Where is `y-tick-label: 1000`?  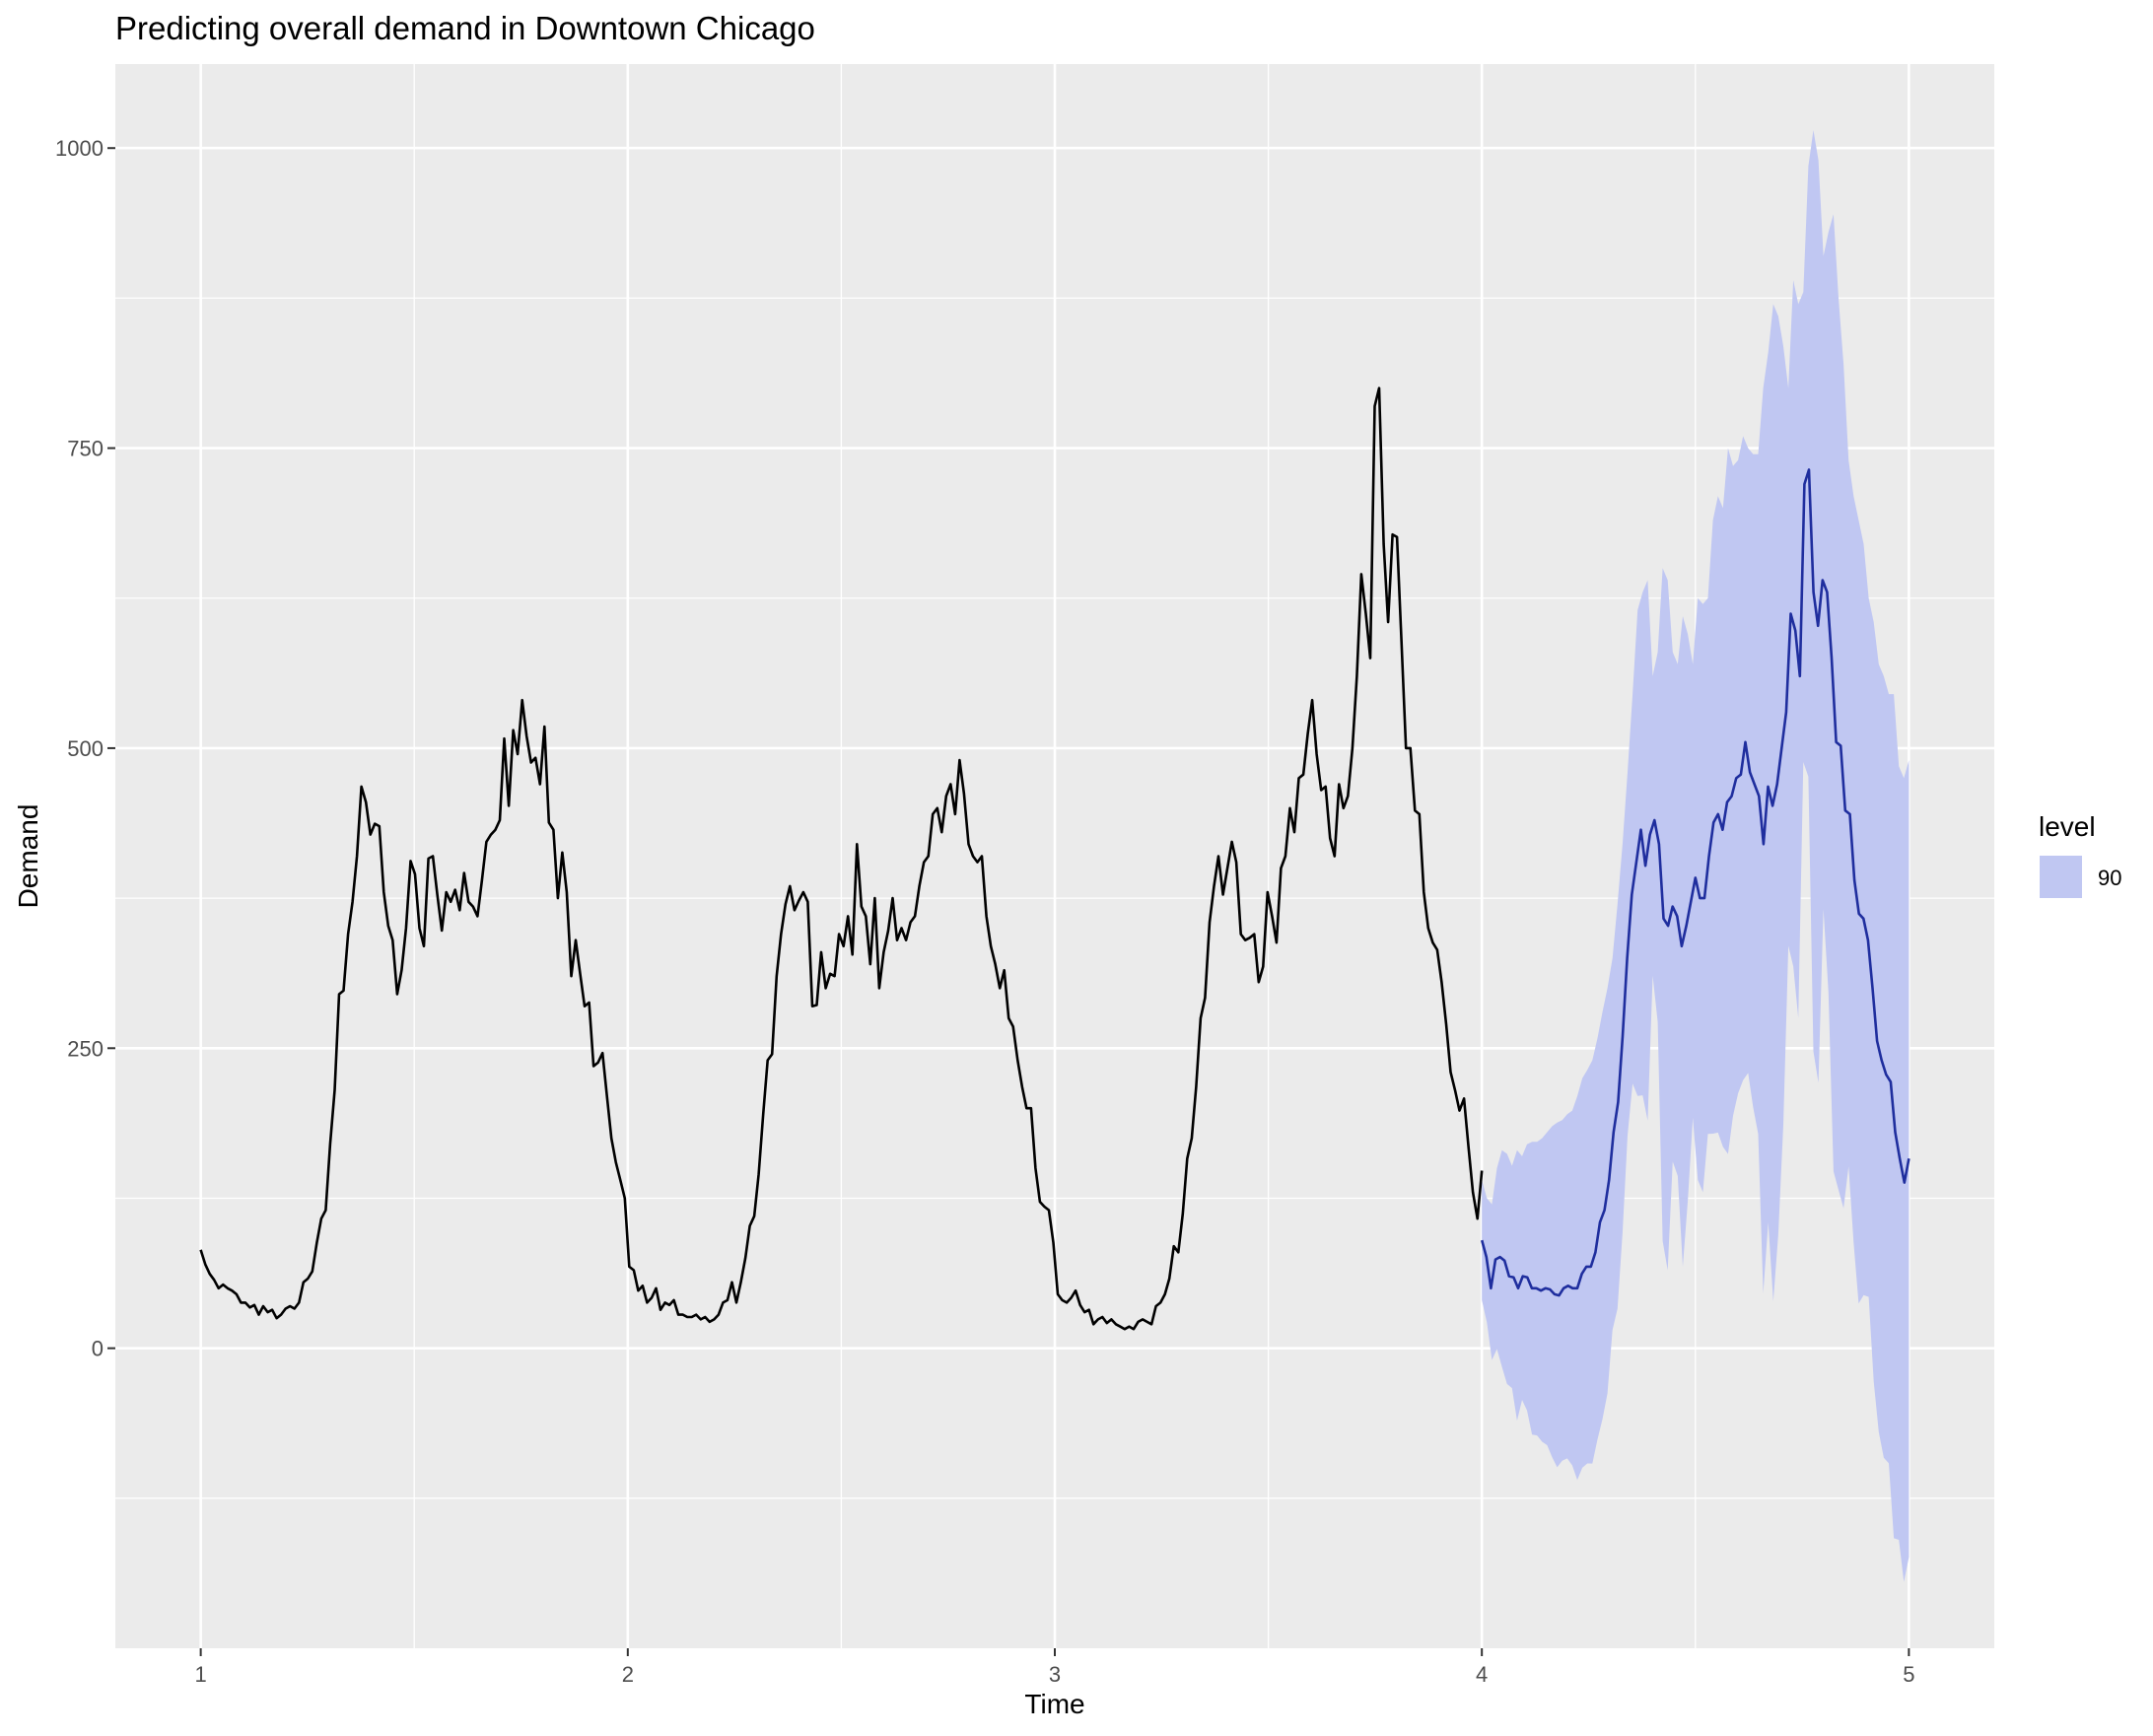
y-tick-label: 1000 is located at coordinates (79, 148).